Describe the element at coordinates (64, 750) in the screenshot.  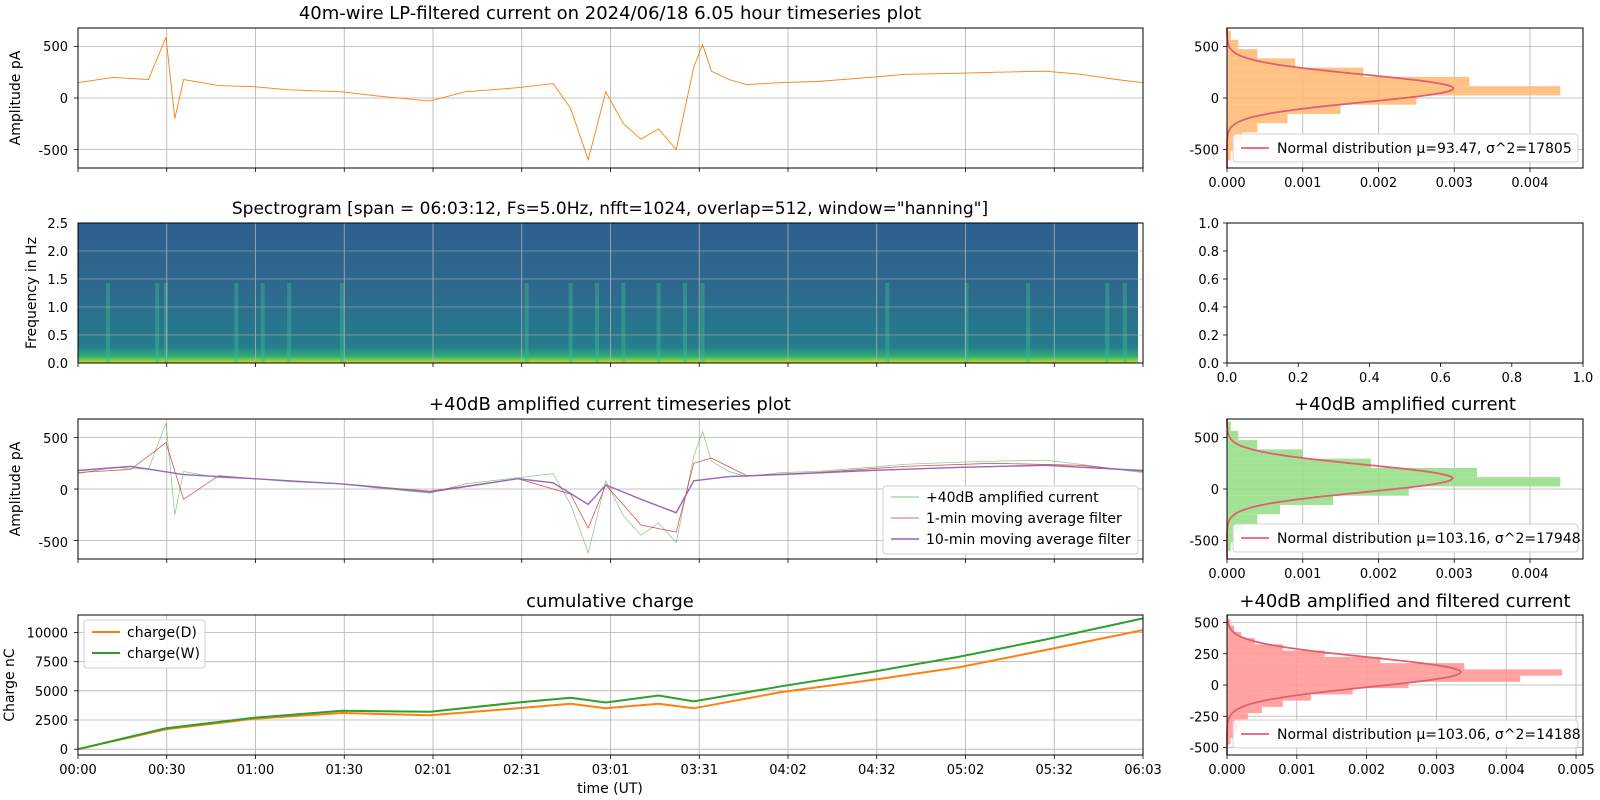
I see `cum-ytick-label: 0` at that location.